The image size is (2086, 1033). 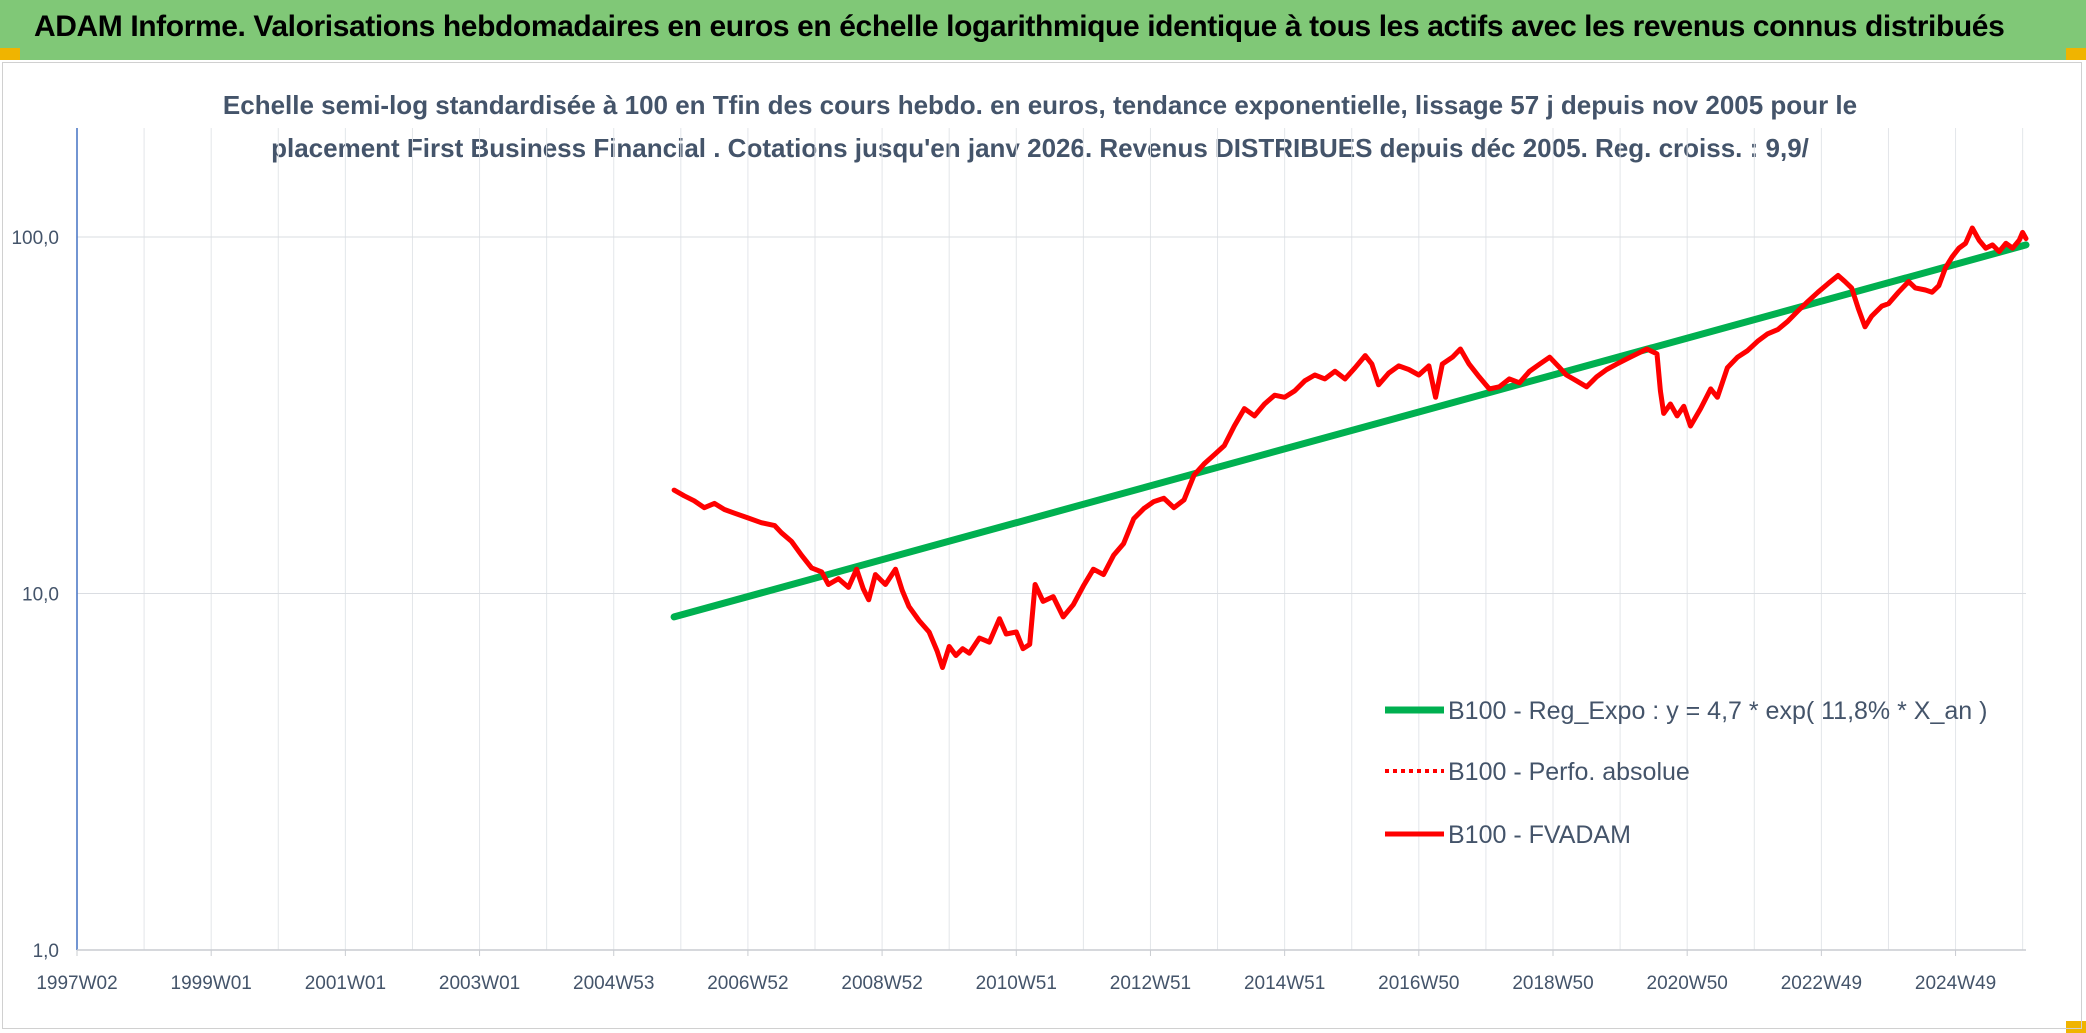 I want to click on x-tick-label: 2003W01, so click(x=479, y=983).